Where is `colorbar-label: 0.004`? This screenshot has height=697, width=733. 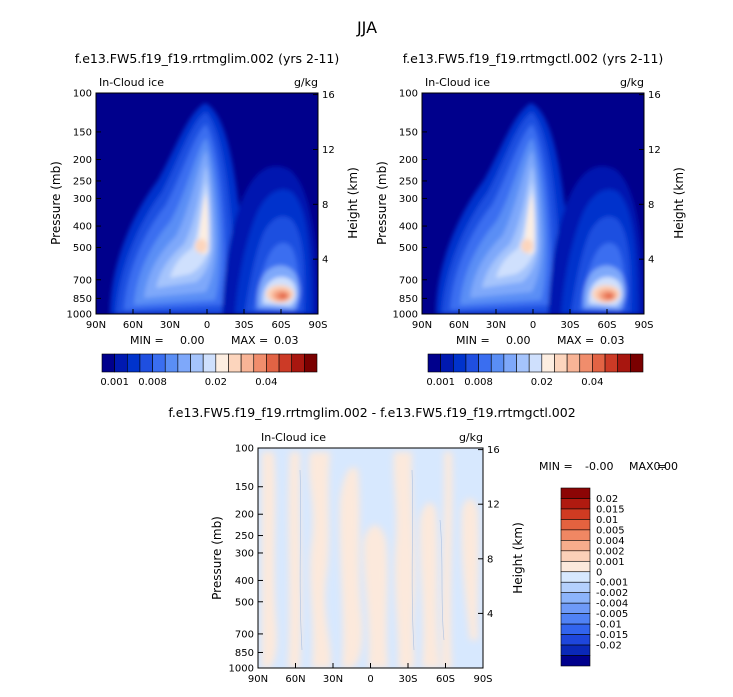
colorbar-label: 0.004 is located at coordinates (610, 541).